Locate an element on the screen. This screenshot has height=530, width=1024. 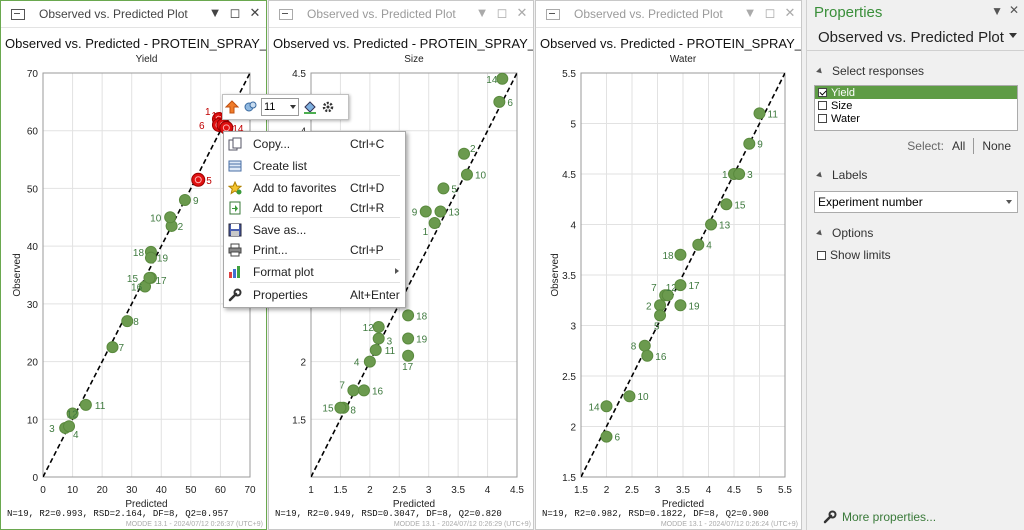
response-item-water: Water is located at coordinates (916, 118).